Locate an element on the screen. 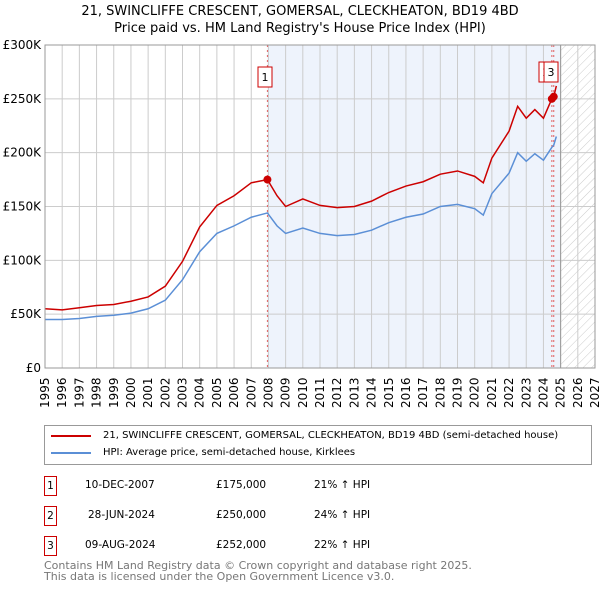  x-tick-label: 2009 is located at coordinates (286, 392).